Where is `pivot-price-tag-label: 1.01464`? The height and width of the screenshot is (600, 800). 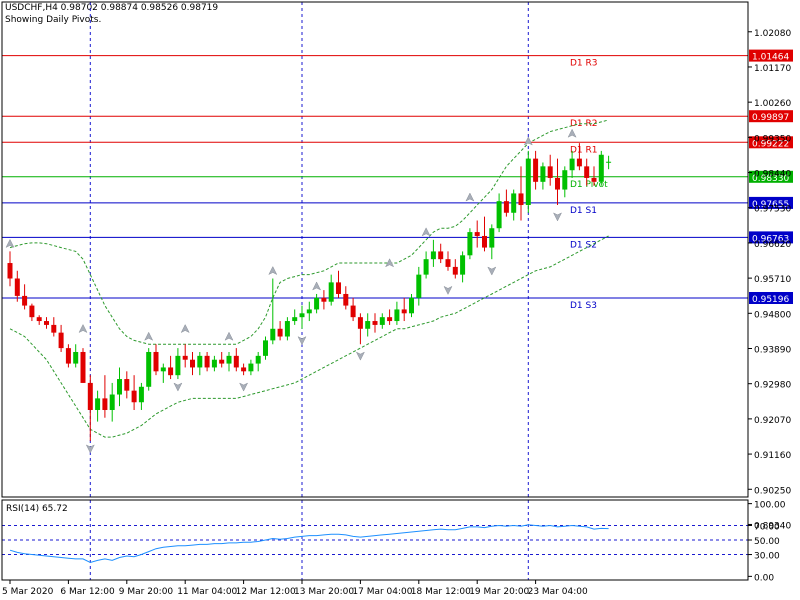
pivot-price-tag-label: 1.01464 is located at coordinates (770, 58).